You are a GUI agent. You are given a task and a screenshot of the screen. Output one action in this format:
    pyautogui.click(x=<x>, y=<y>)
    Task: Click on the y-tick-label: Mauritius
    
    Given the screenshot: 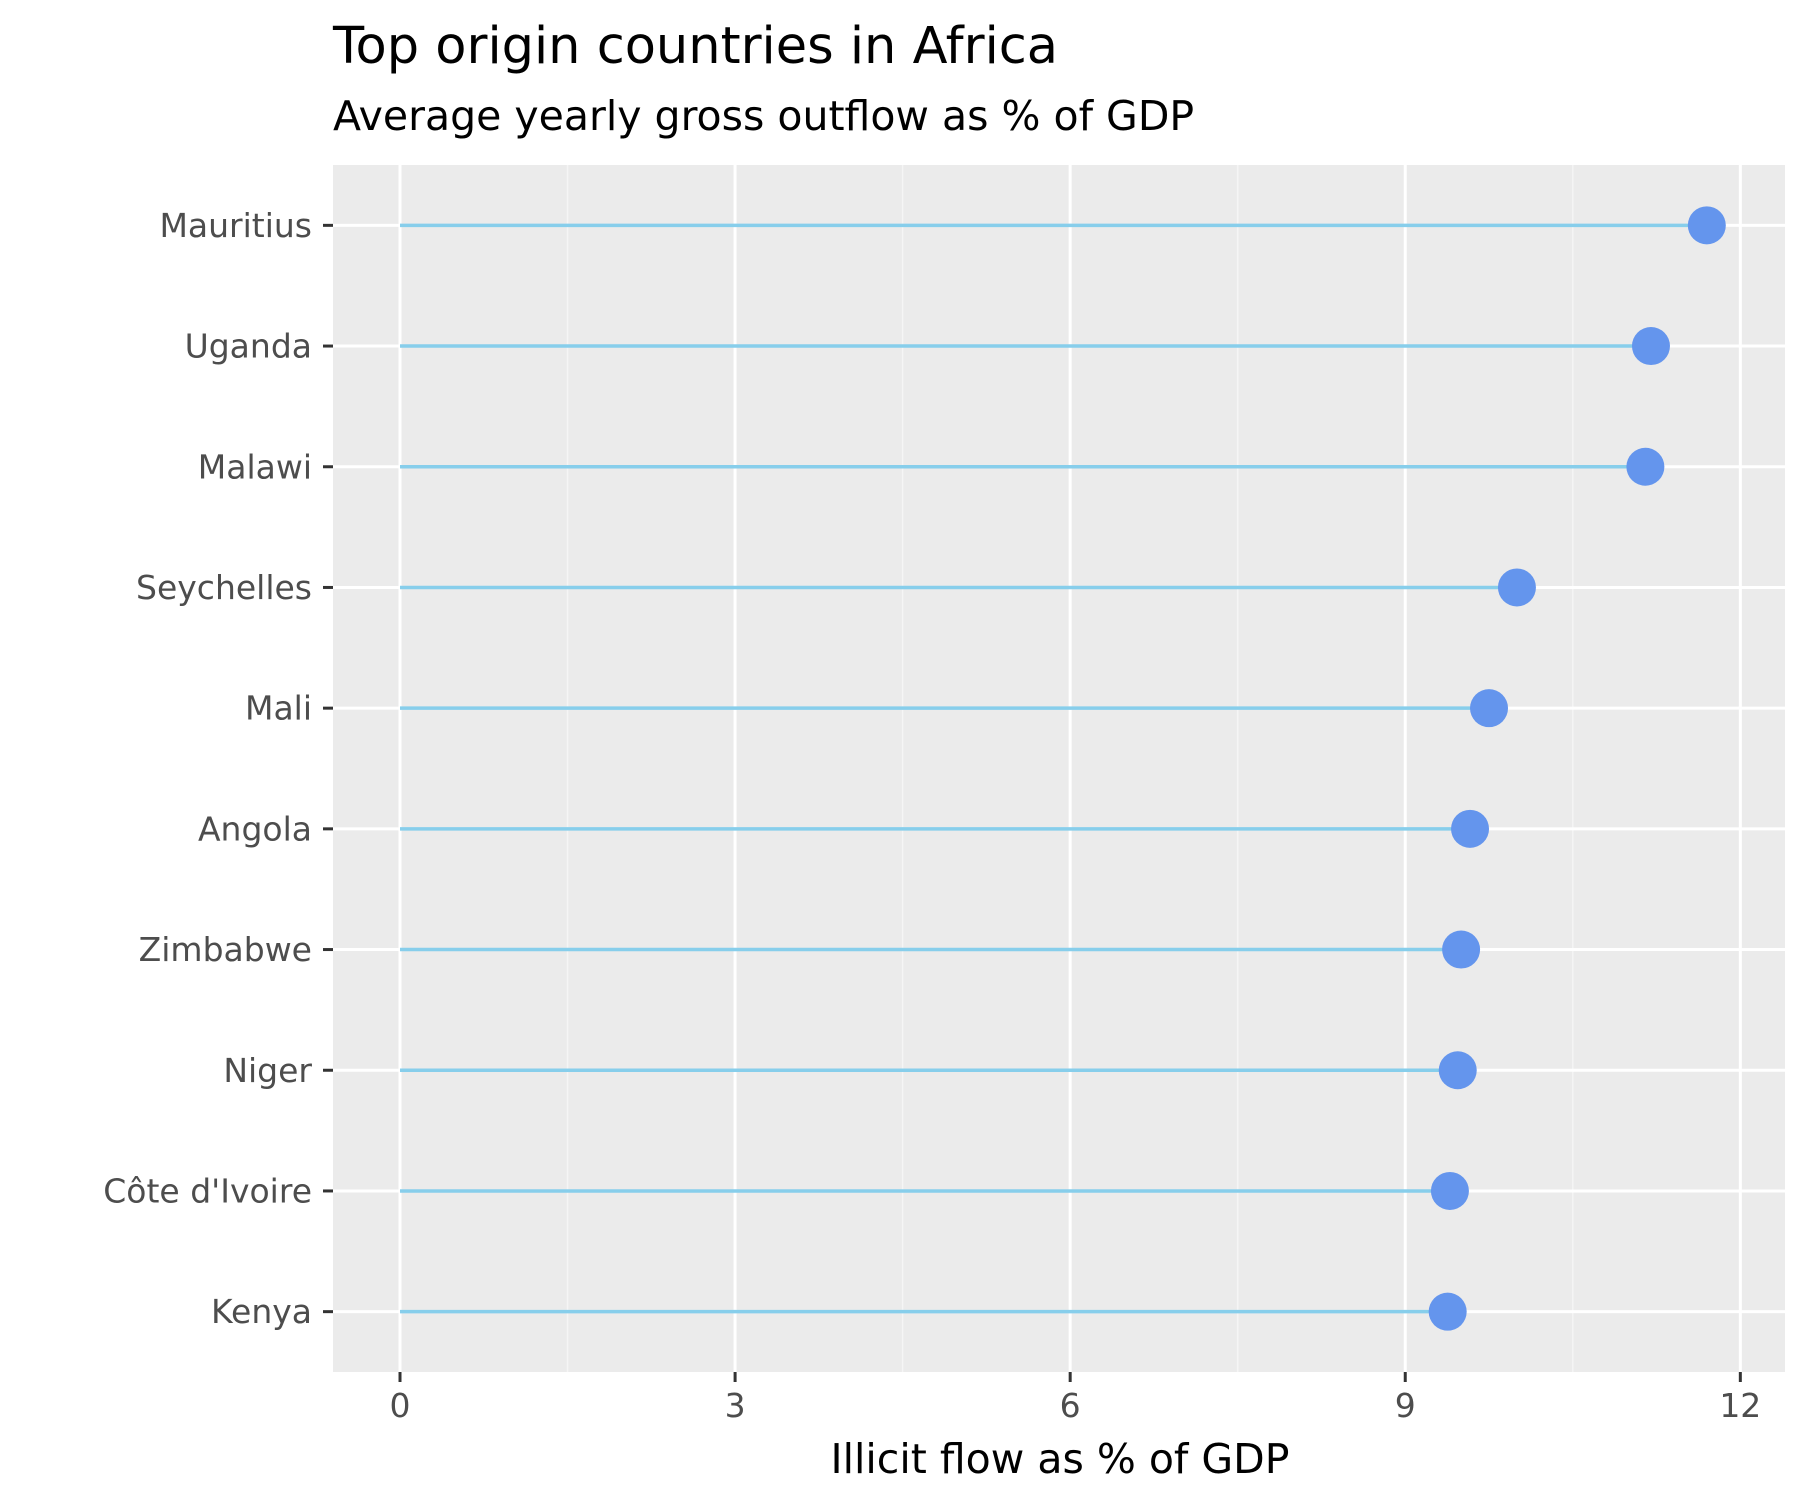 What is the action you would take?
    pyautogui.click(x=235, y=225)
    